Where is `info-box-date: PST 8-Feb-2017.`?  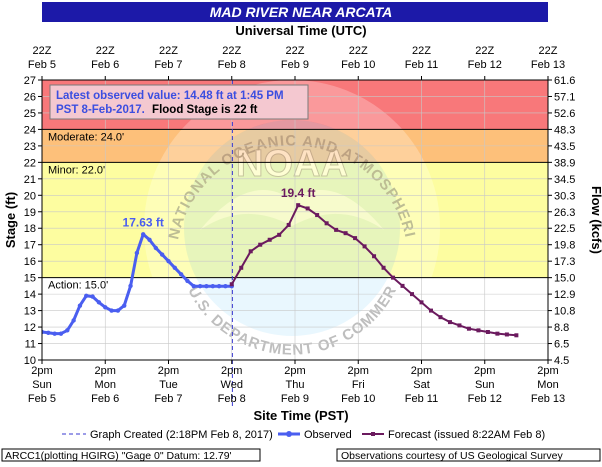
info-box-date: PST 8-Feb-2017. is located at coordinates (100, 110).